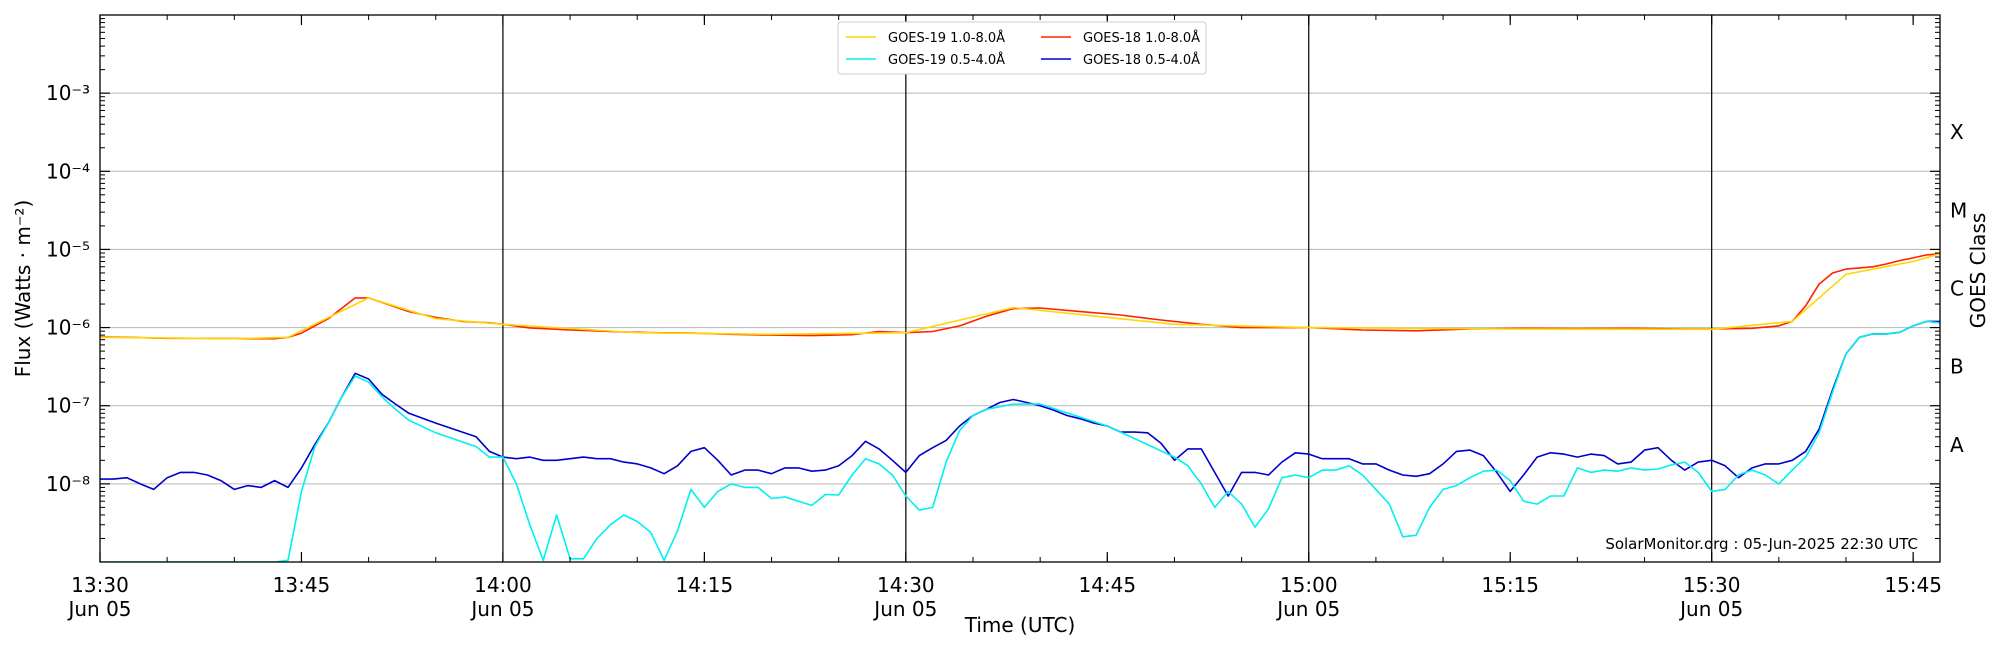 The image size is (2000, 650). I want to click on y-tick-label: 10⁻⁸, so click(68, 484).